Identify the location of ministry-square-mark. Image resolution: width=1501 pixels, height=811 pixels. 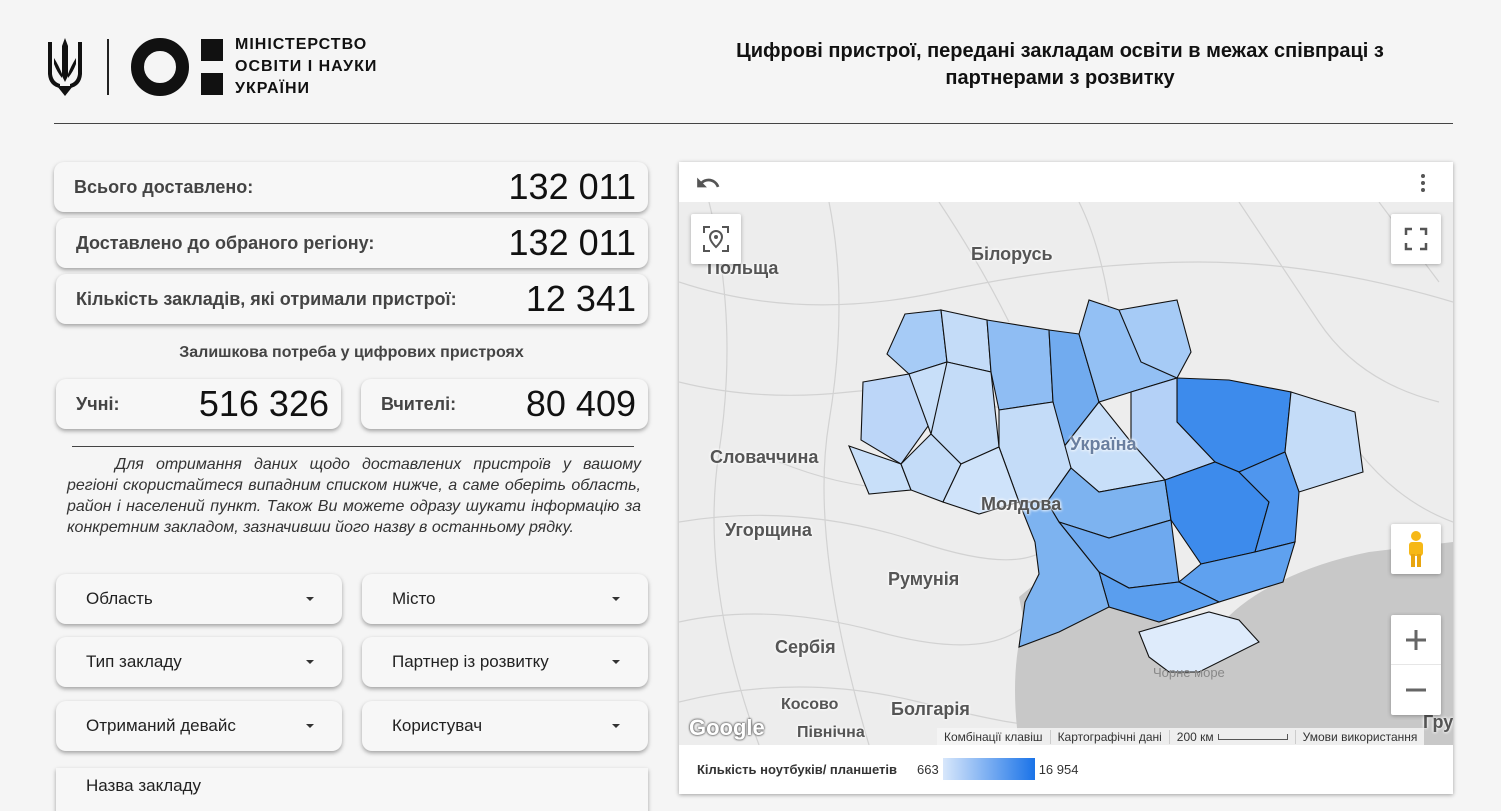
(212, 67).